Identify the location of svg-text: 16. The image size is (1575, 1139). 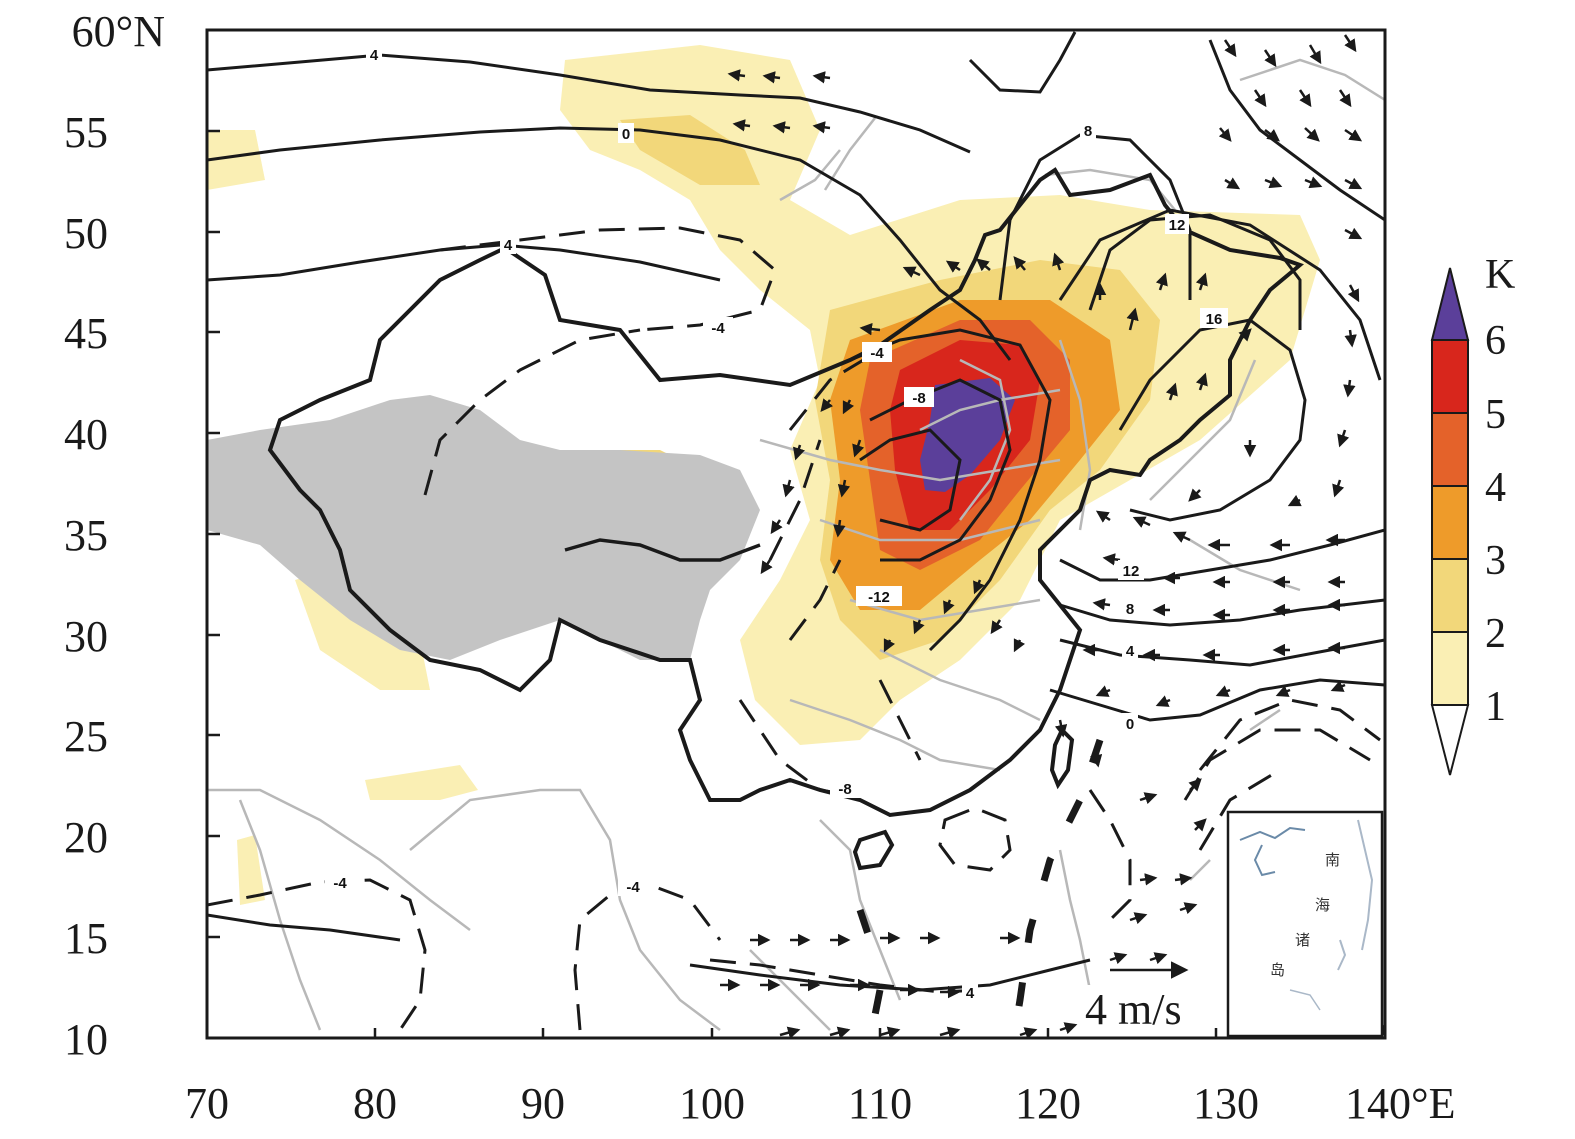
(1214, 319).